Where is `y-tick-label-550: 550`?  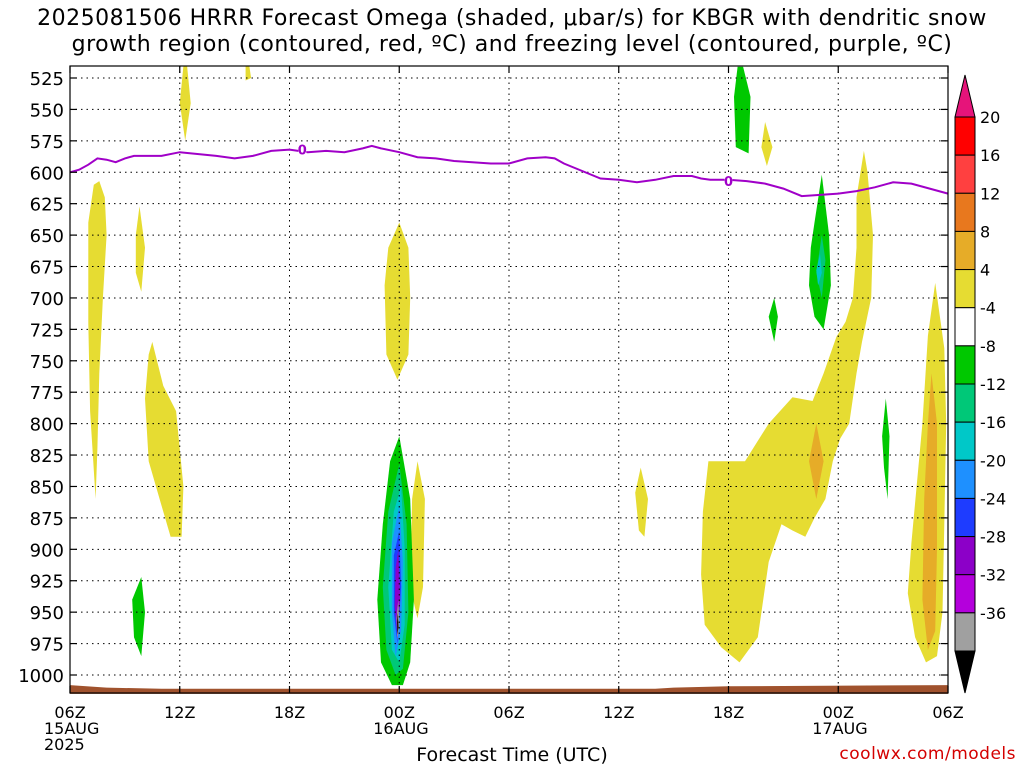 y-tick-label-550: 550 is located at coordinates (47, 110).